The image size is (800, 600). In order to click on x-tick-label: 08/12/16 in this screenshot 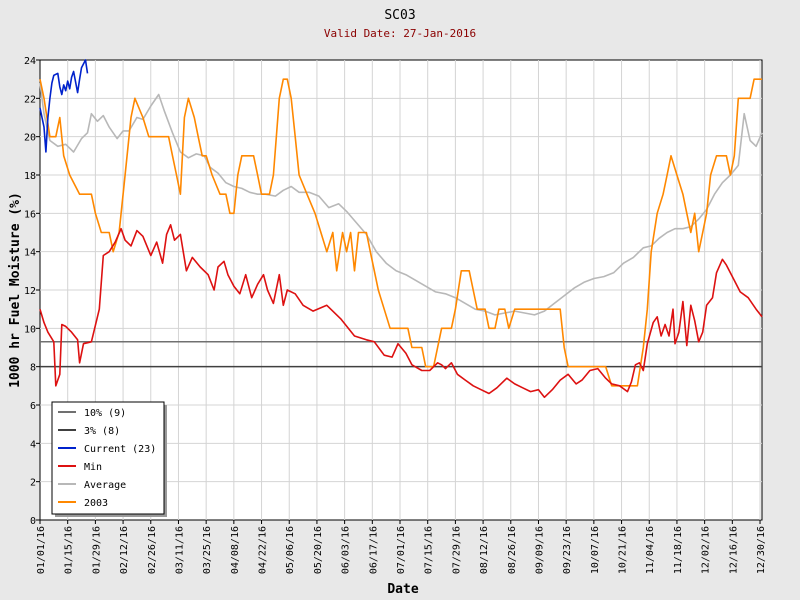, I will do `click(484, 550)`.